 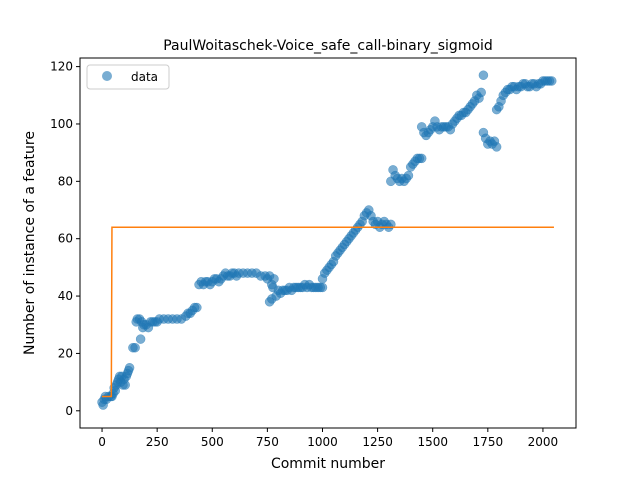 What do you see at coordinates (488, 442) in the screenshot?
I see `x-tick-label: 1750` at bounding box center [488, 442].